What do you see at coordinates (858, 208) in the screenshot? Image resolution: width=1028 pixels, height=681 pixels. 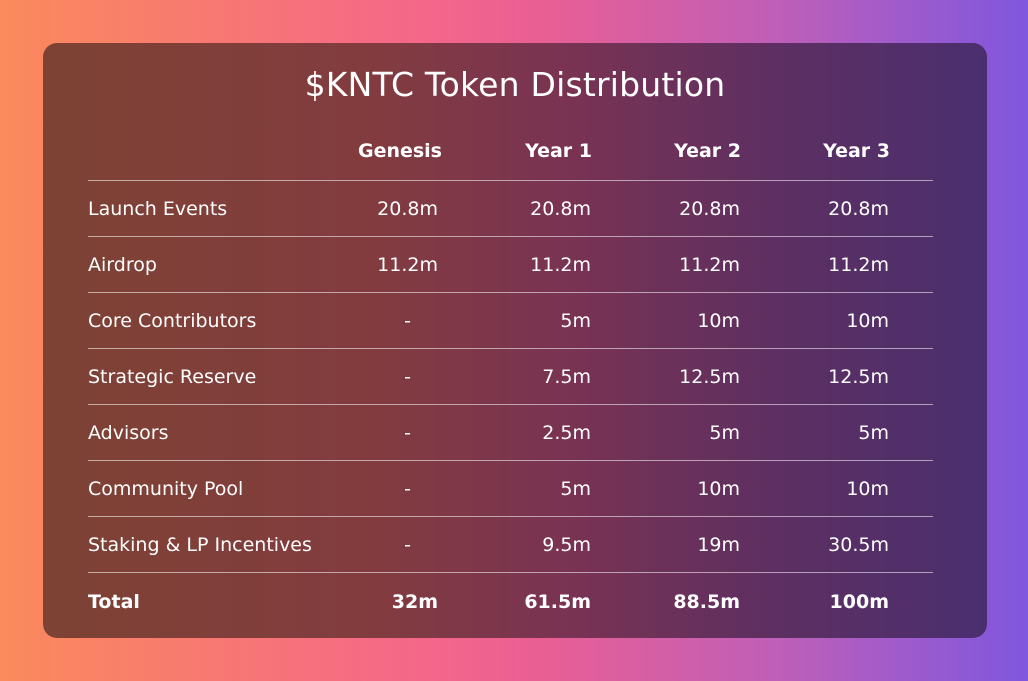 I see `cell-year-3: 20.8m` at bounding box center [858, 208].